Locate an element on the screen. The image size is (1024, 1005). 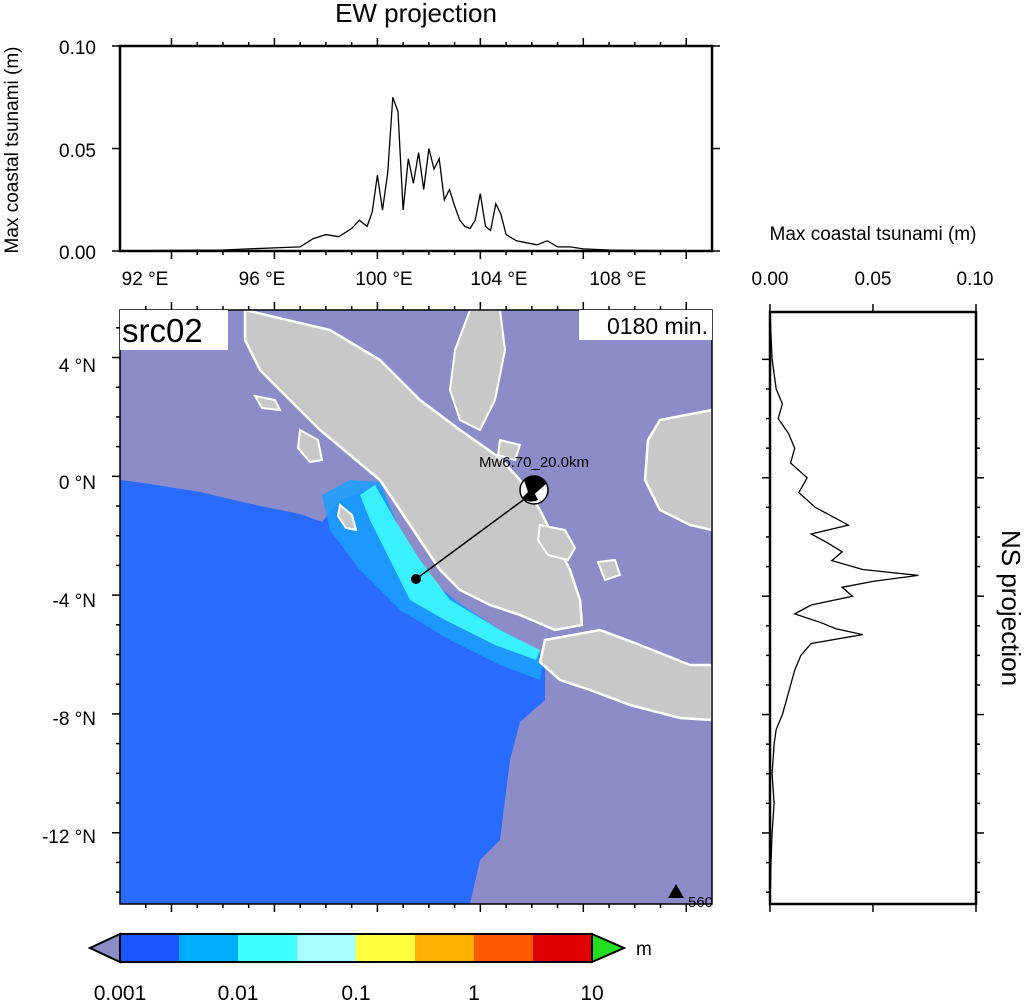
ew-x-tick-label: 104 °E is located at coordinates (498, 279).